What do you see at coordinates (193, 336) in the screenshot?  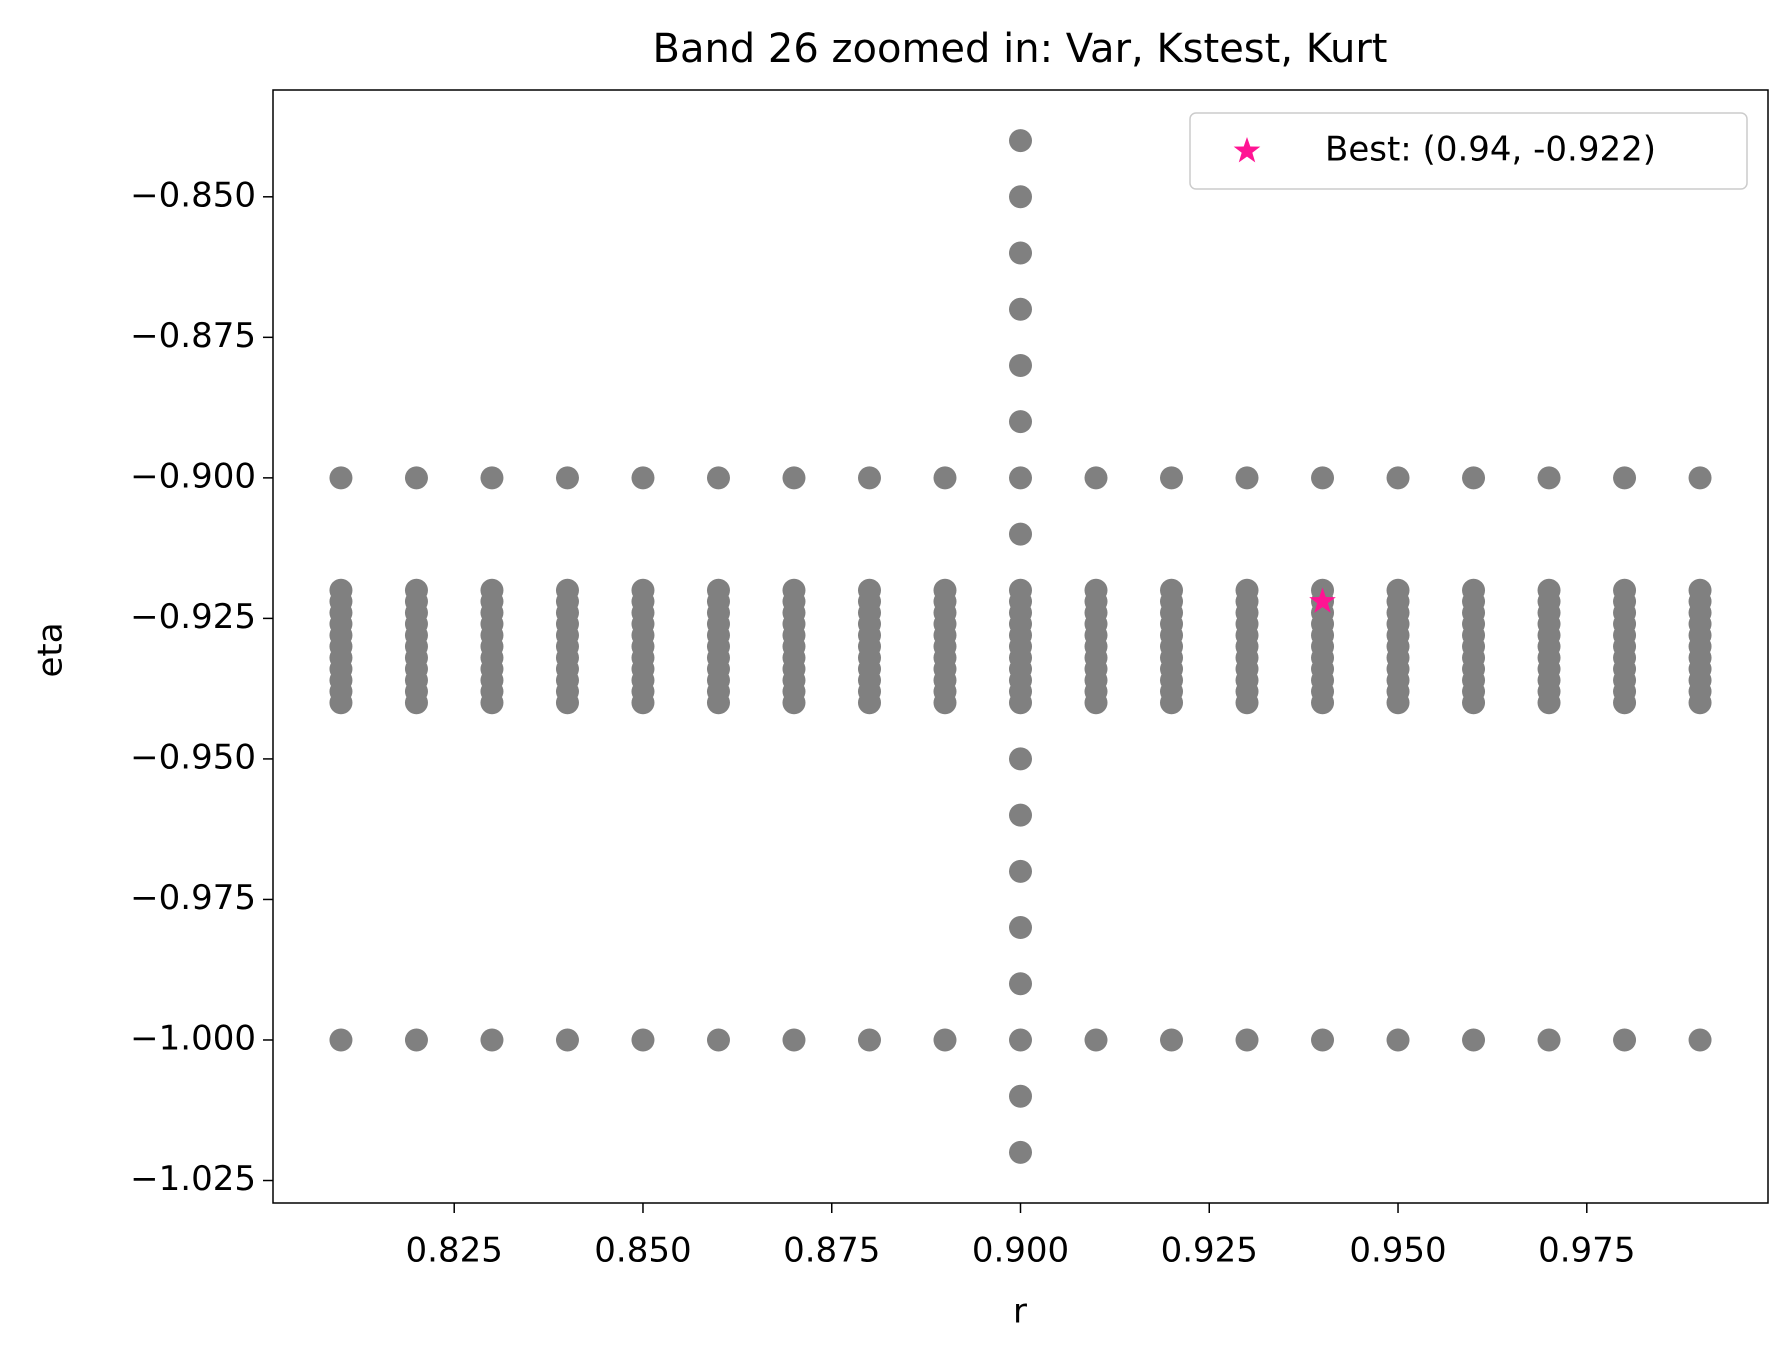 I see `y-tick-label: −0.875` at bounding box center [193, 336].